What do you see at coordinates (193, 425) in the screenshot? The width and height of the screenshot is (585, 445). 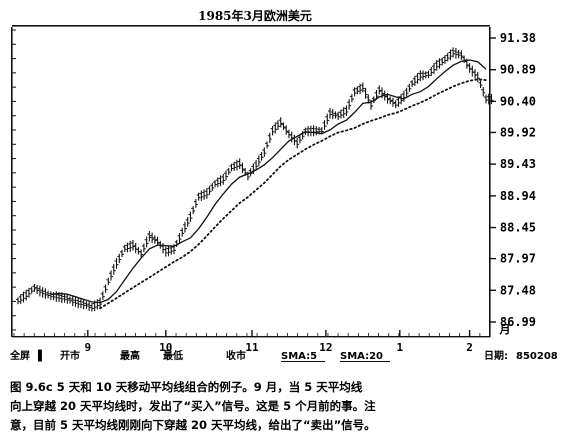 I see `caption-line-3: 意，目前 5 天平均线刚刚向下穿越 20 天平均线，给出了“卖出”信号。` at bounding box center [193, 425].